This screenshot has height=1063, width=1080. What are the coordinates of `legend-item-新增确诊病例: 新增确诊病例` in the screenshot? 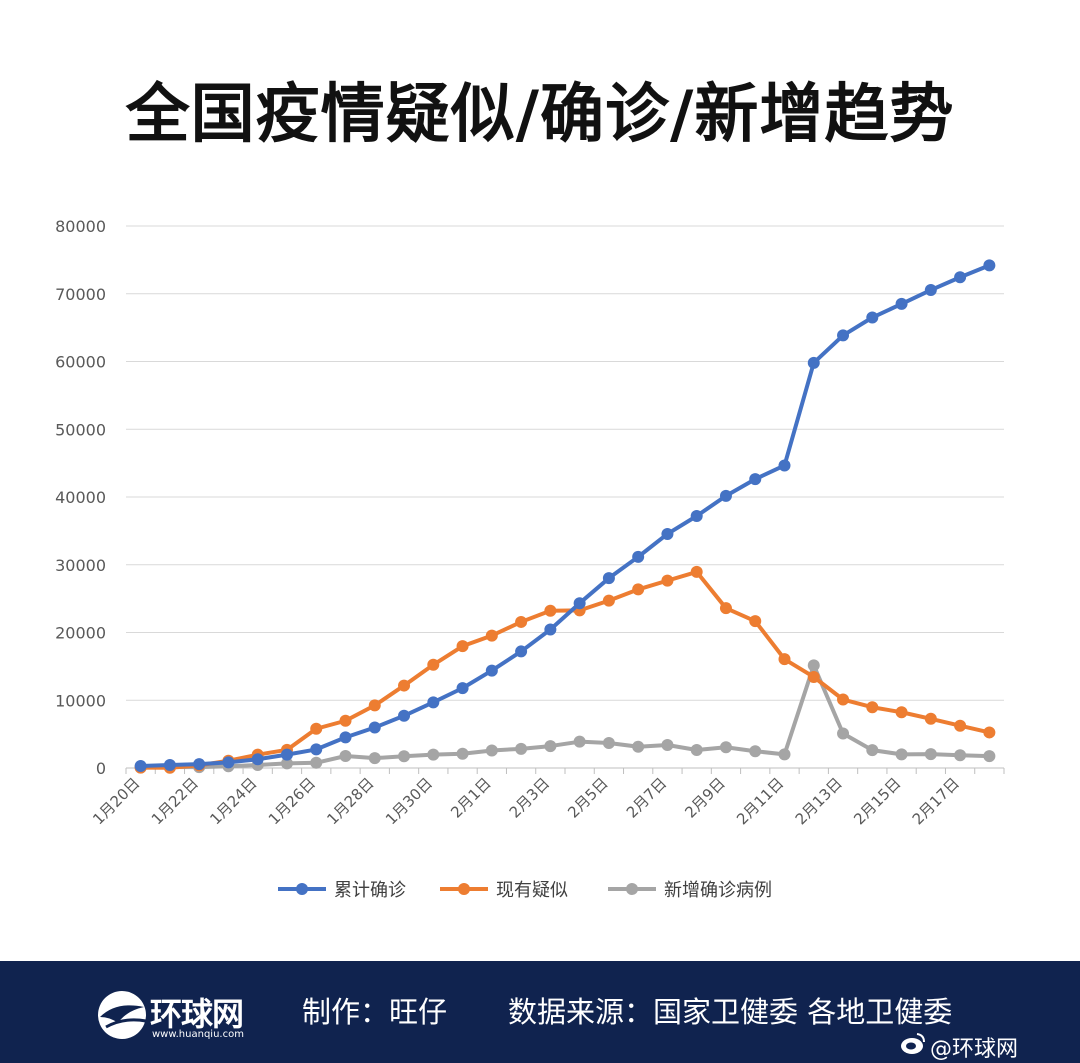 It's located at (690, 890).